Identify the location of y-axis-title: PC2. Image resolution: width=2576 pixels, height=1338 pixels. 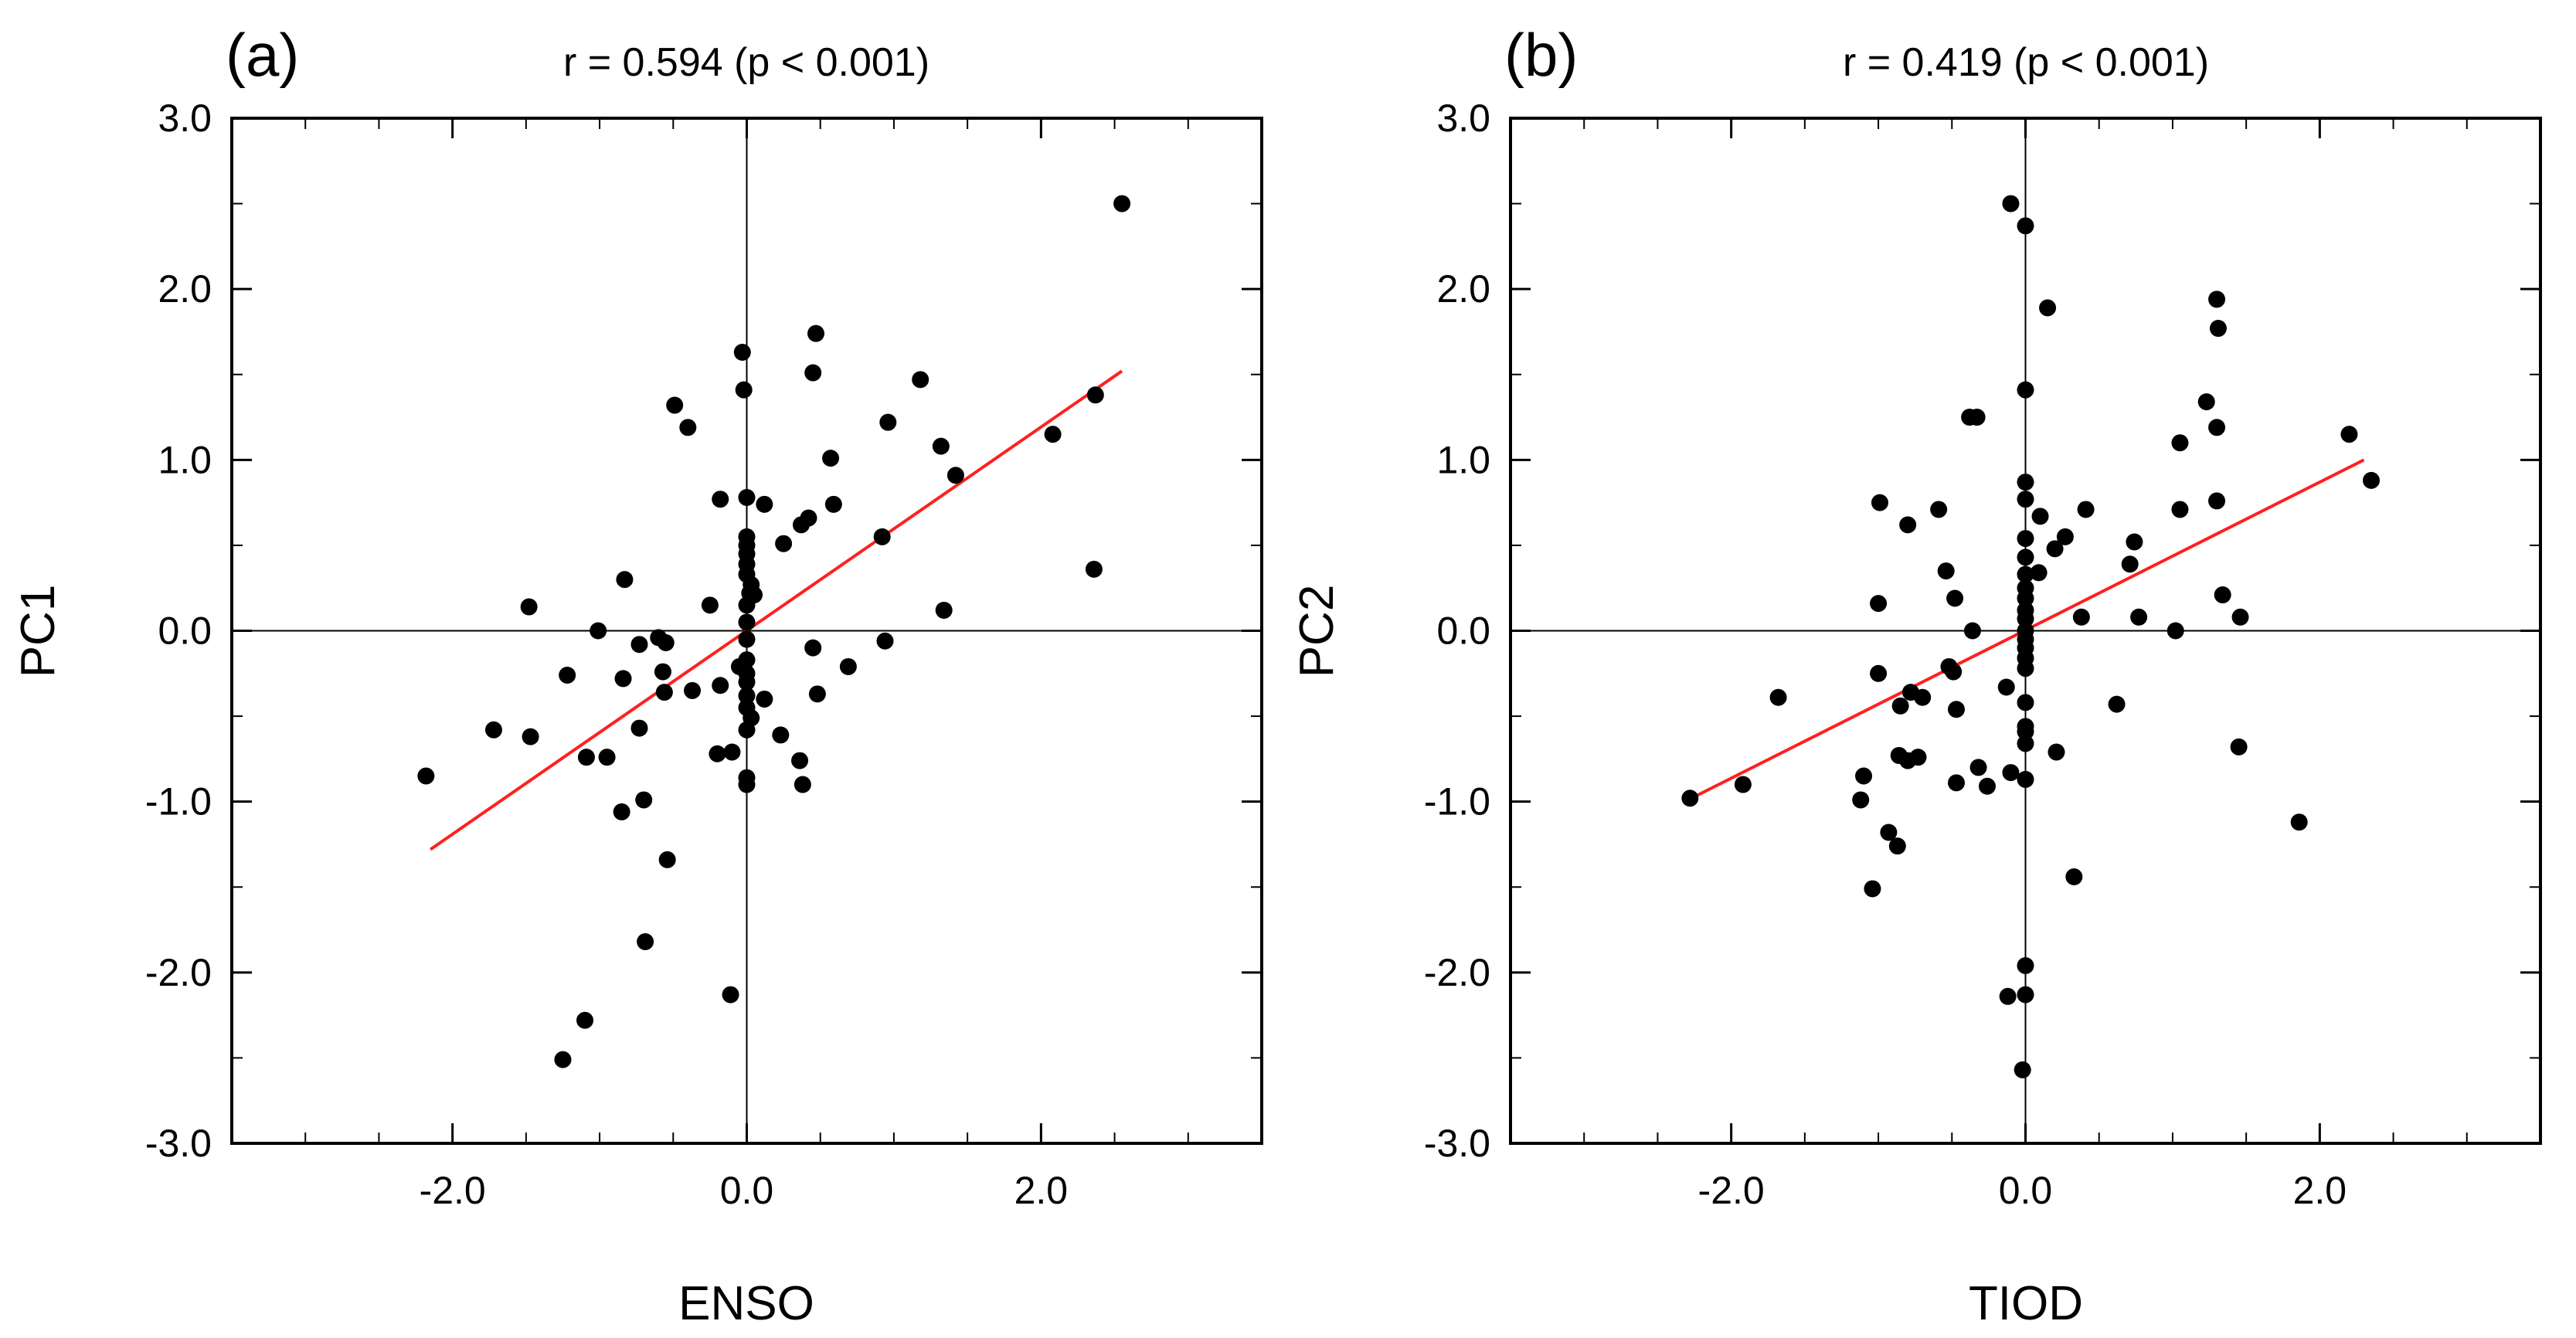
(1317, 632).